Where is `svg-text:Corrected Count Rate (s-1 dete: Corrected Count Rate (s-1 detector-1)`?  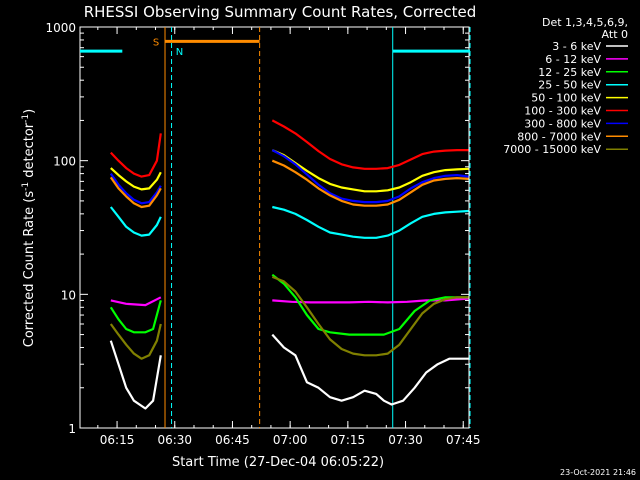
svg-text:Corrected Count Rate (s-1 dete: Corrected Count Rate (s-1 detector-1) is located at coordinates (29, 228).